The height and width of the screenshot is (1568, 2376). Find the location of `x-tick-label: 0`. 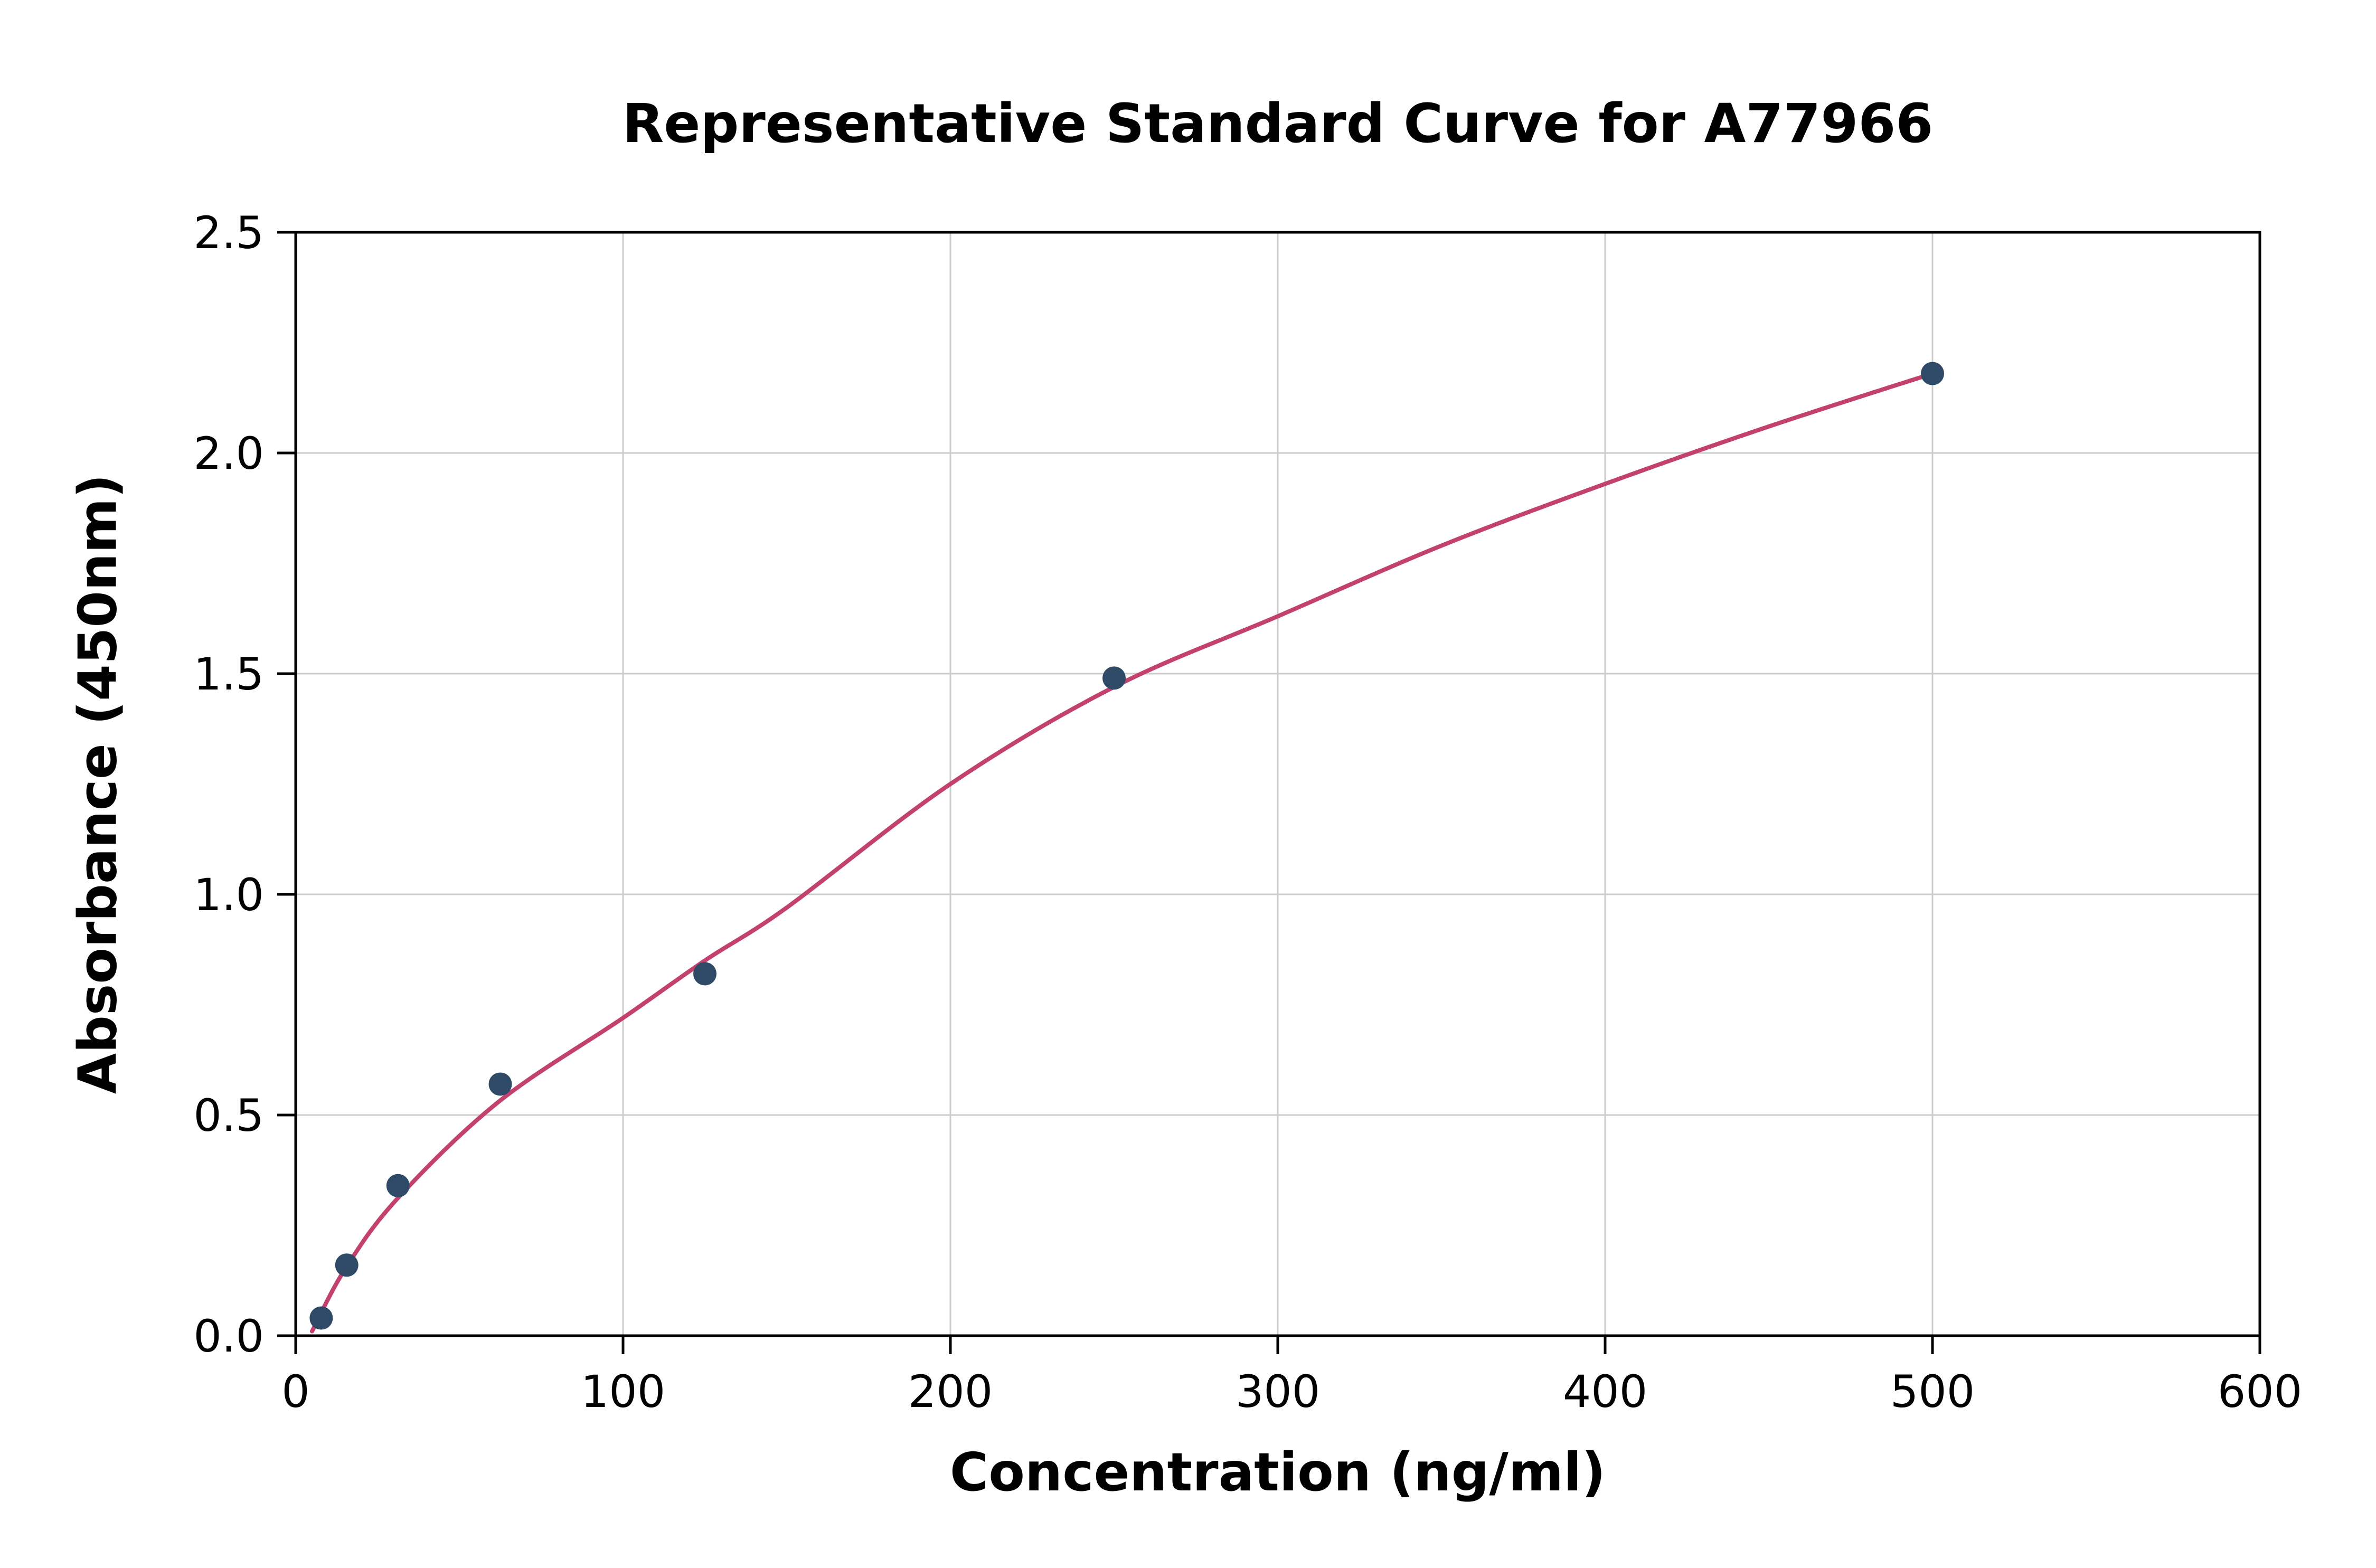

x-tick-label: 0 is located at coordinates (295, 1392).